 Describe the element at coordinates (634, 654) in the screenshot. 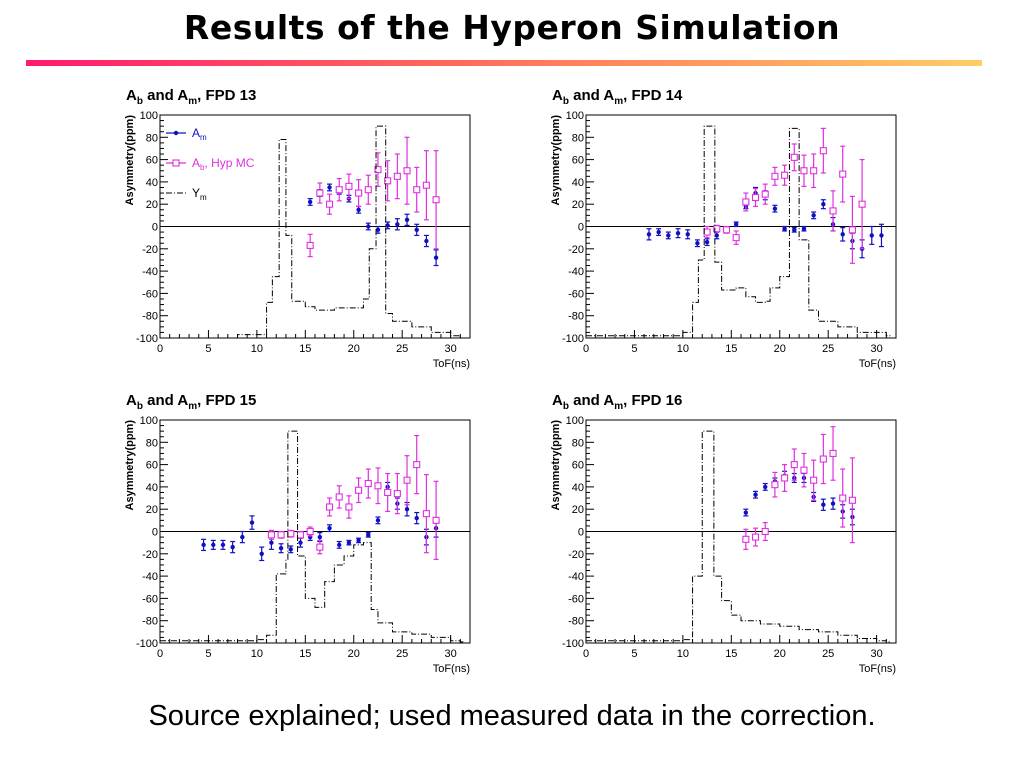

I see `x-tick-label: 5` at that location.